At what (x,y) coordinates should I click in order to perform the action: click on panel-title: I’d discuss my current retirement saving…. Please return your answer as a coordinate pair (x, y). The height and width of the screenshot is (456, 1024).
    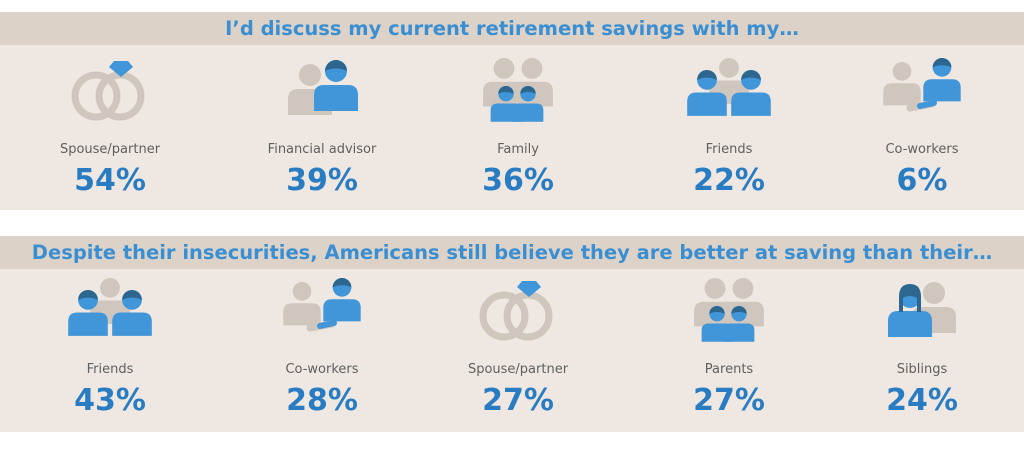
    Looking at the image, I should click on (512, 28).